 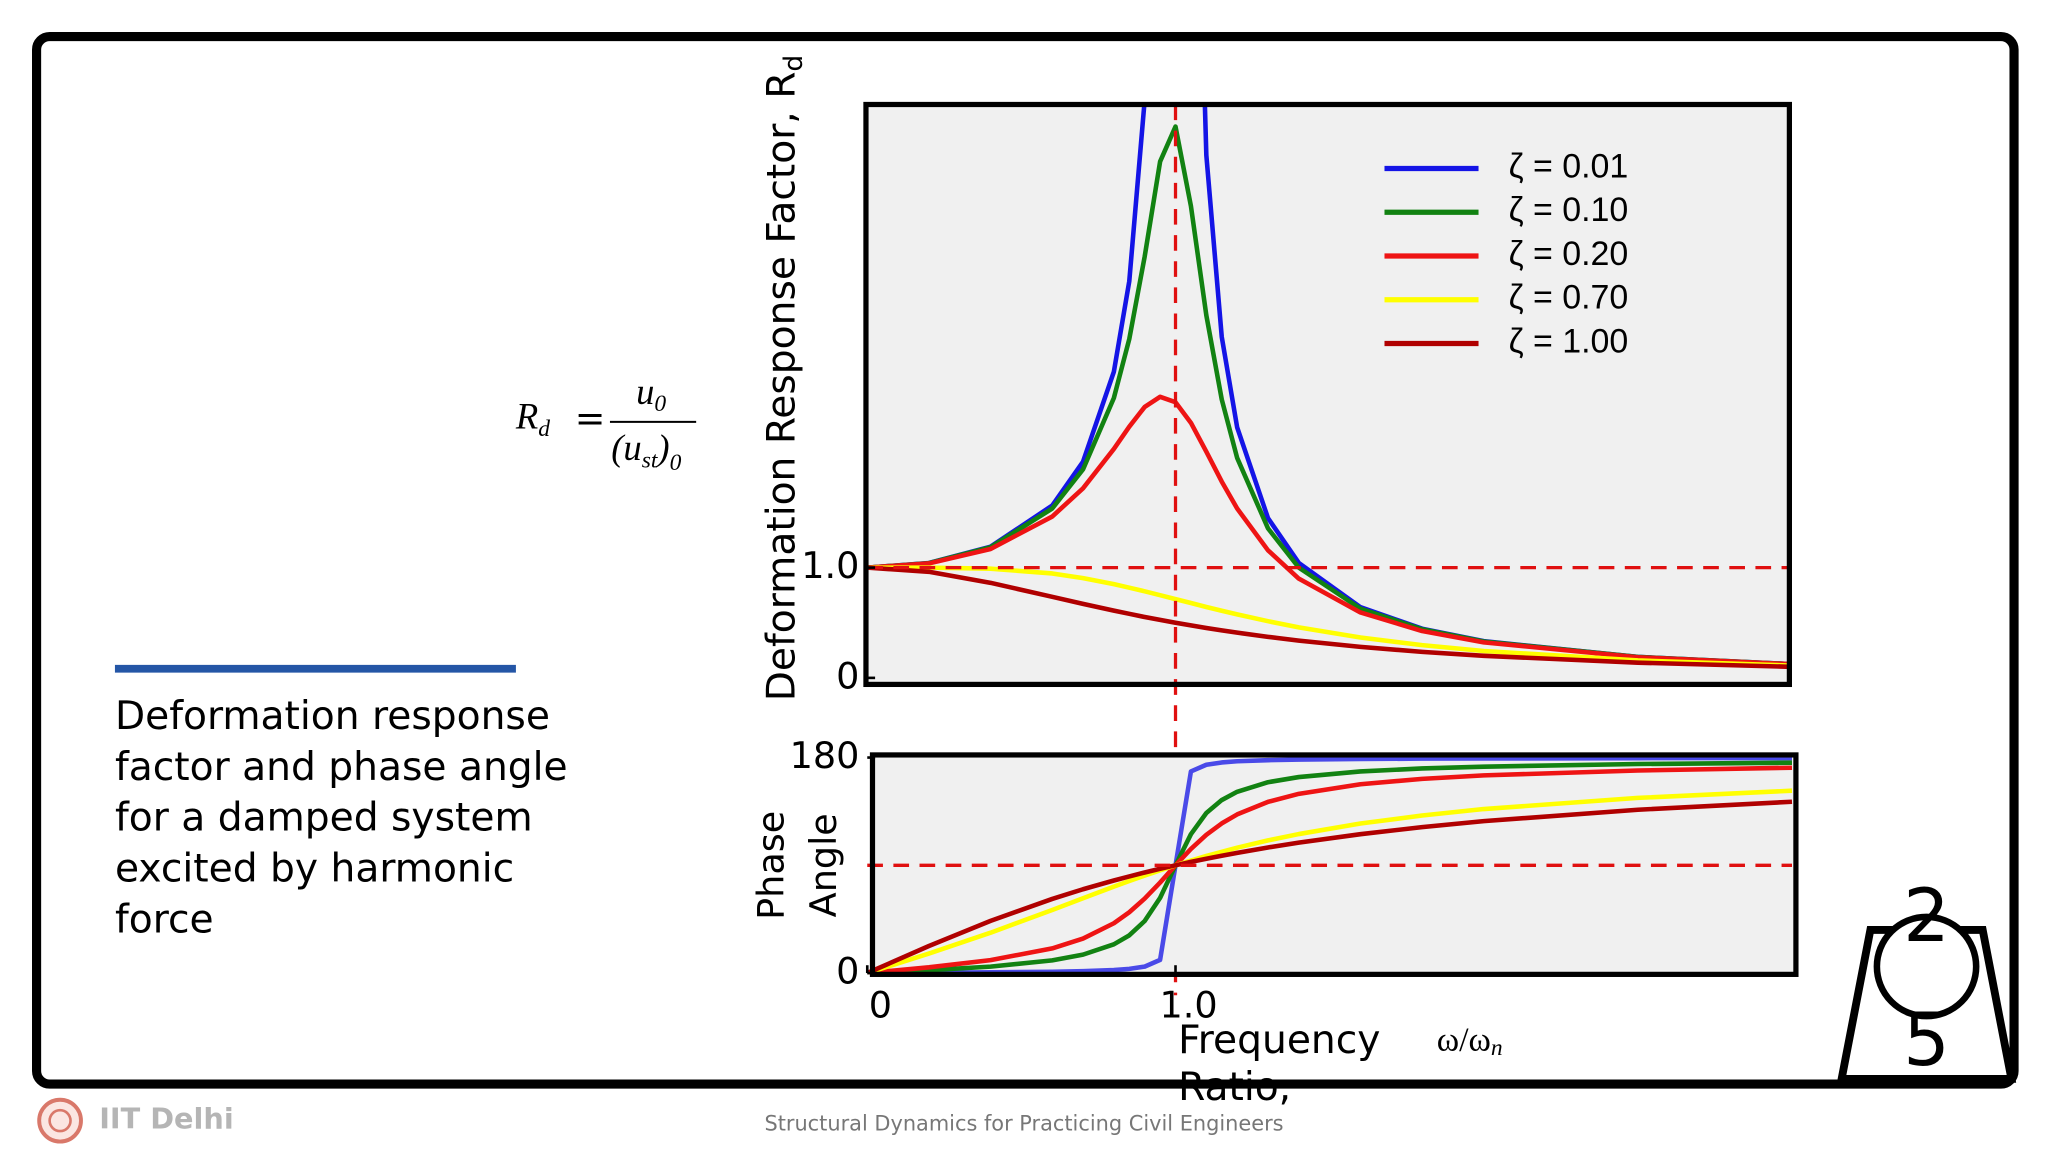 What do you see at coordinates (1926, 978) in the screenshot?
I see `page-number-badge: 2 5` at bounding box center [1926, 978].